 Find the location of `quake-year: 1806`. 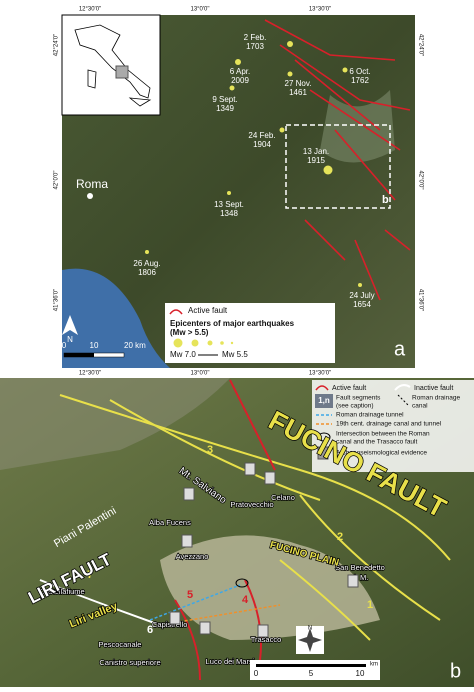

quake-year: 1806 is located at coordinates (147, 272).